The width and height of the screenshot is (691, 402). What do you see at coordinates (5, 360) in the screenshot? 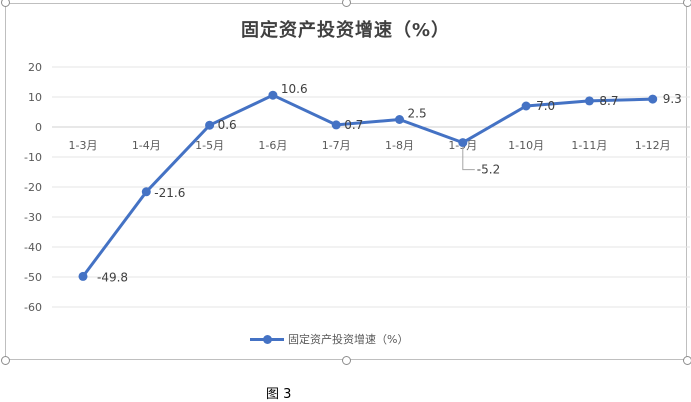
I see `resize-handle-bottom-left` at bounding box center [5, 360].